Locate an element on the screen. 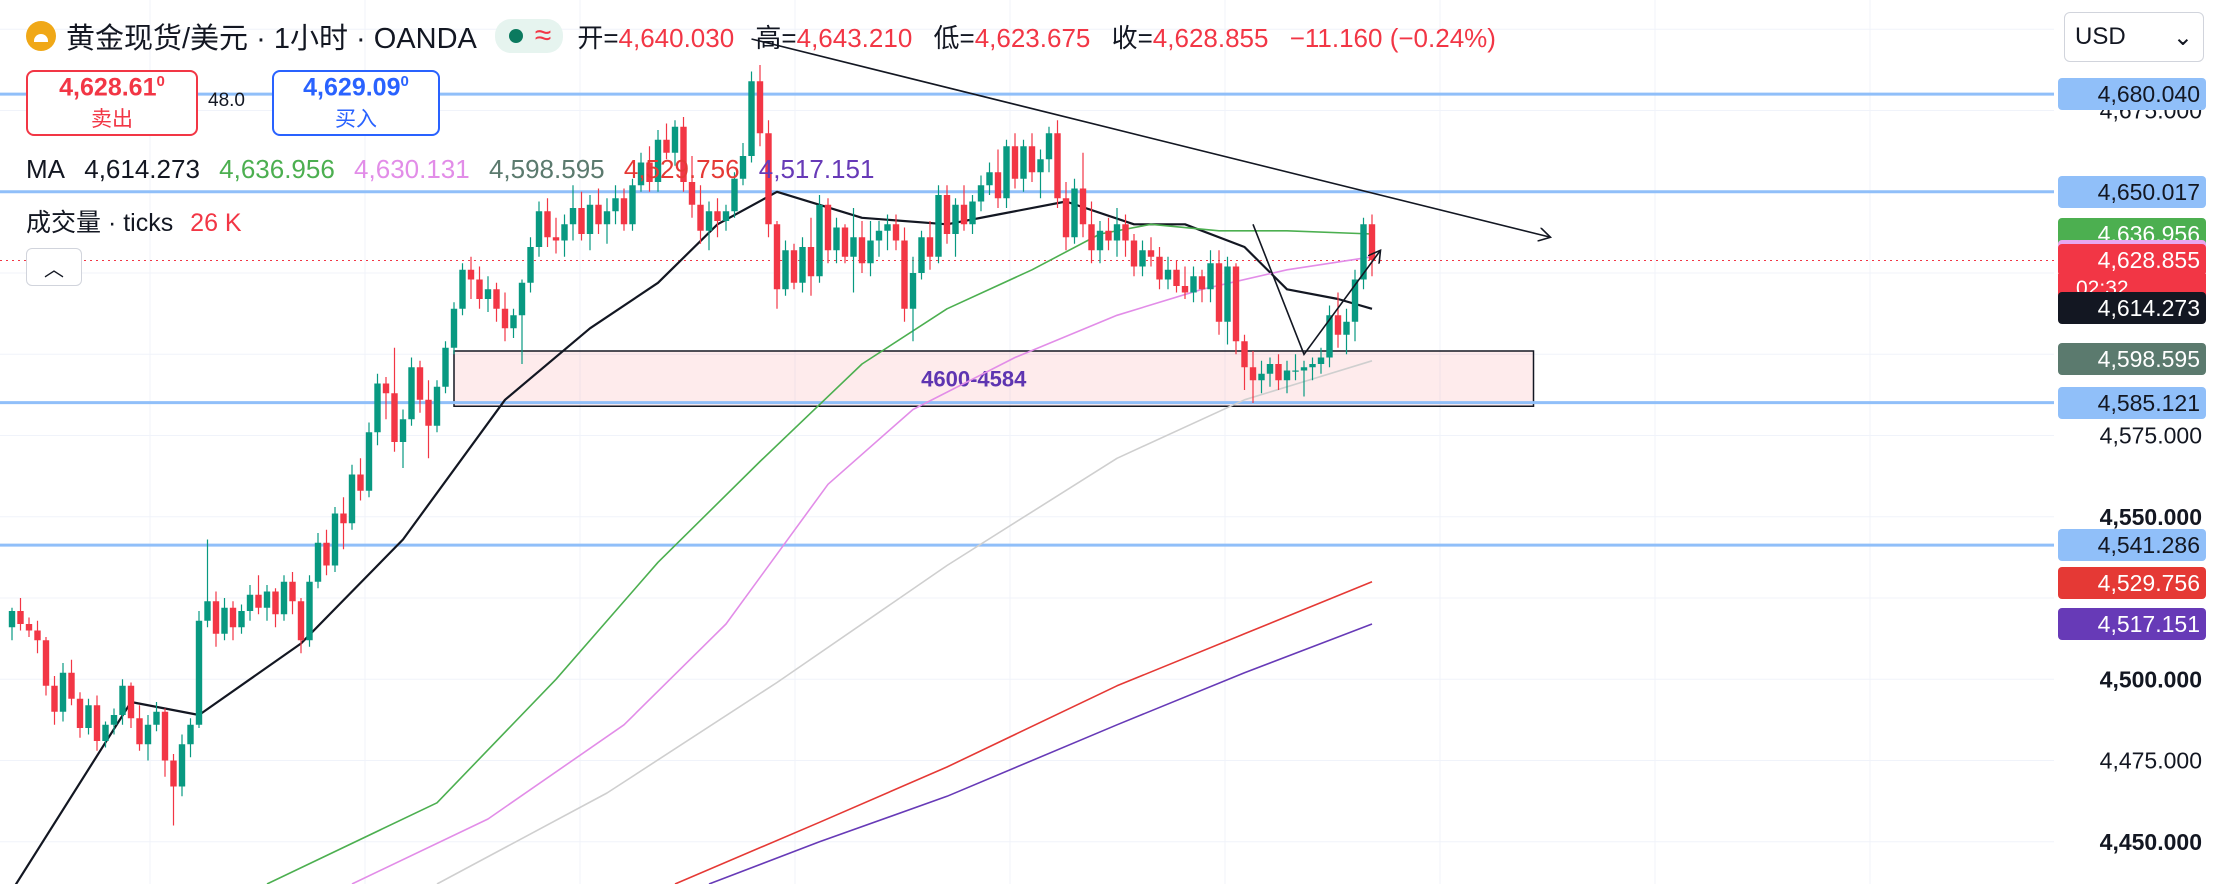  ma-value-1: 4,614.273 is located at coordinates (142, 169).